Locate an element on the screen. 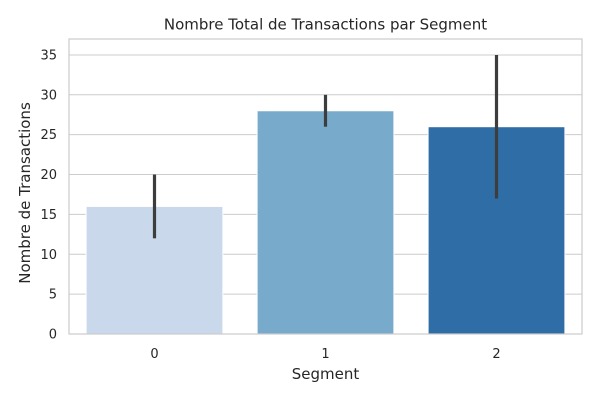 The width and height of the screenshot is (600, 400). y-tick-label: 20 is located at coordinates (48, 175).